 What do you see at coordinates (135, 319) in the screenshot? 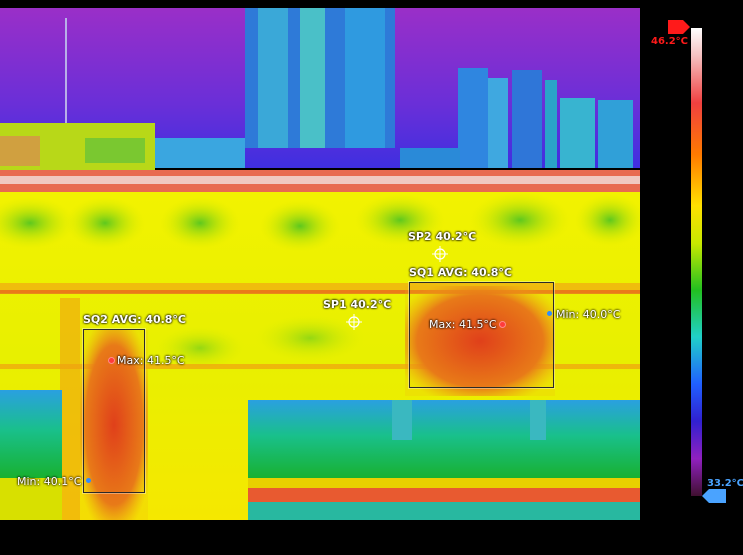
I see `area-sq2-label: SQ2 AVG: 40.8°C` at bounding box center [135, 319].